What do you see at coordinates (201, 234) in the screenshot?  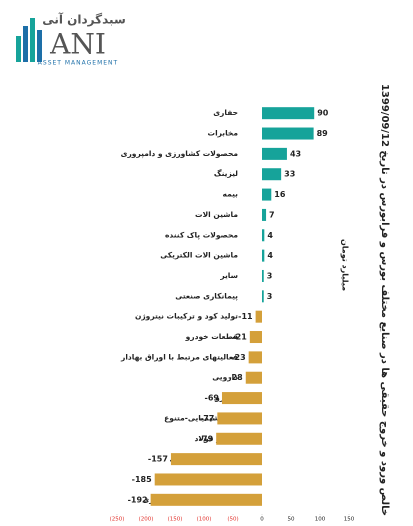 I see `category-label: محصولات پاک کننده` at bounding box center [201, 234].